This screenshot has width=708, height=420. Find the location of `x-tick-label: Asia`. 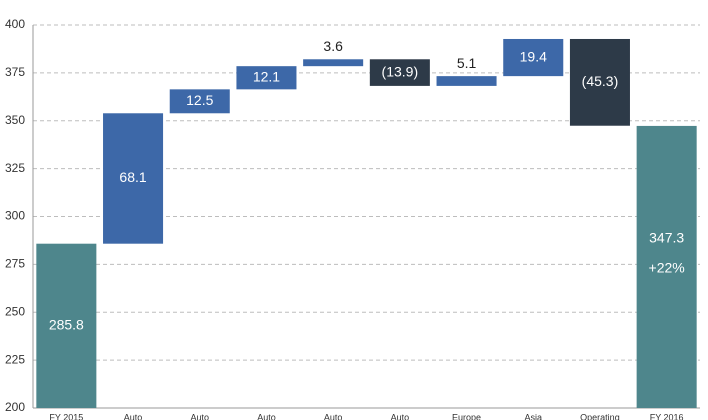

x-tick-label: Asia is located at coordinates (533, 416).